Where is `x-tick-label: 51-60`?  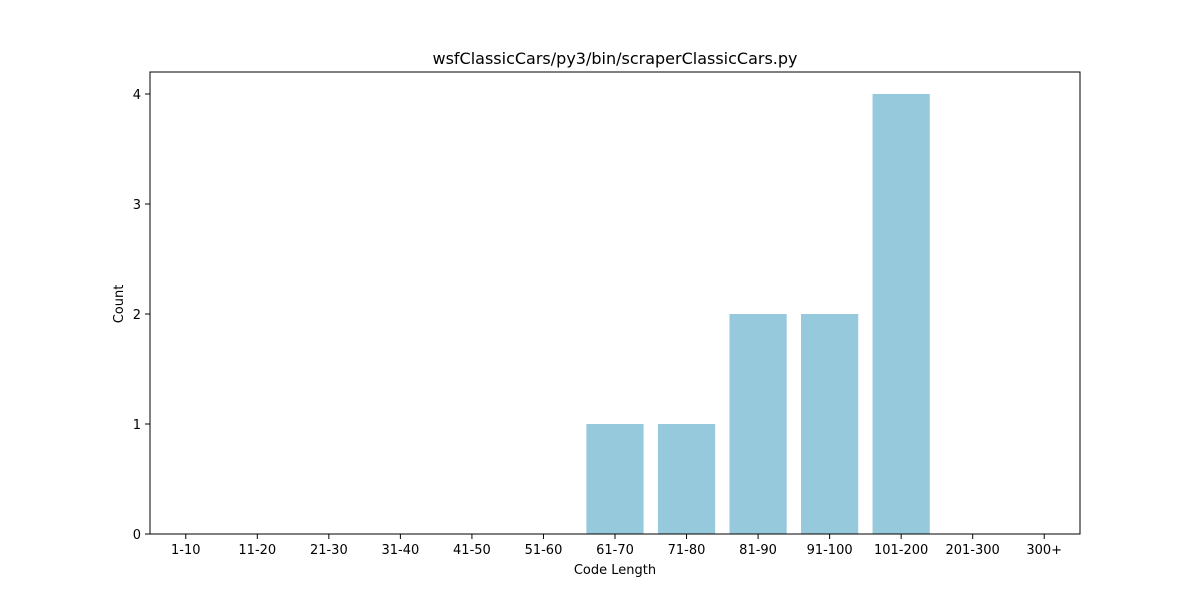 x-tick-label: 51-60 is located at coordinates (544, 550).